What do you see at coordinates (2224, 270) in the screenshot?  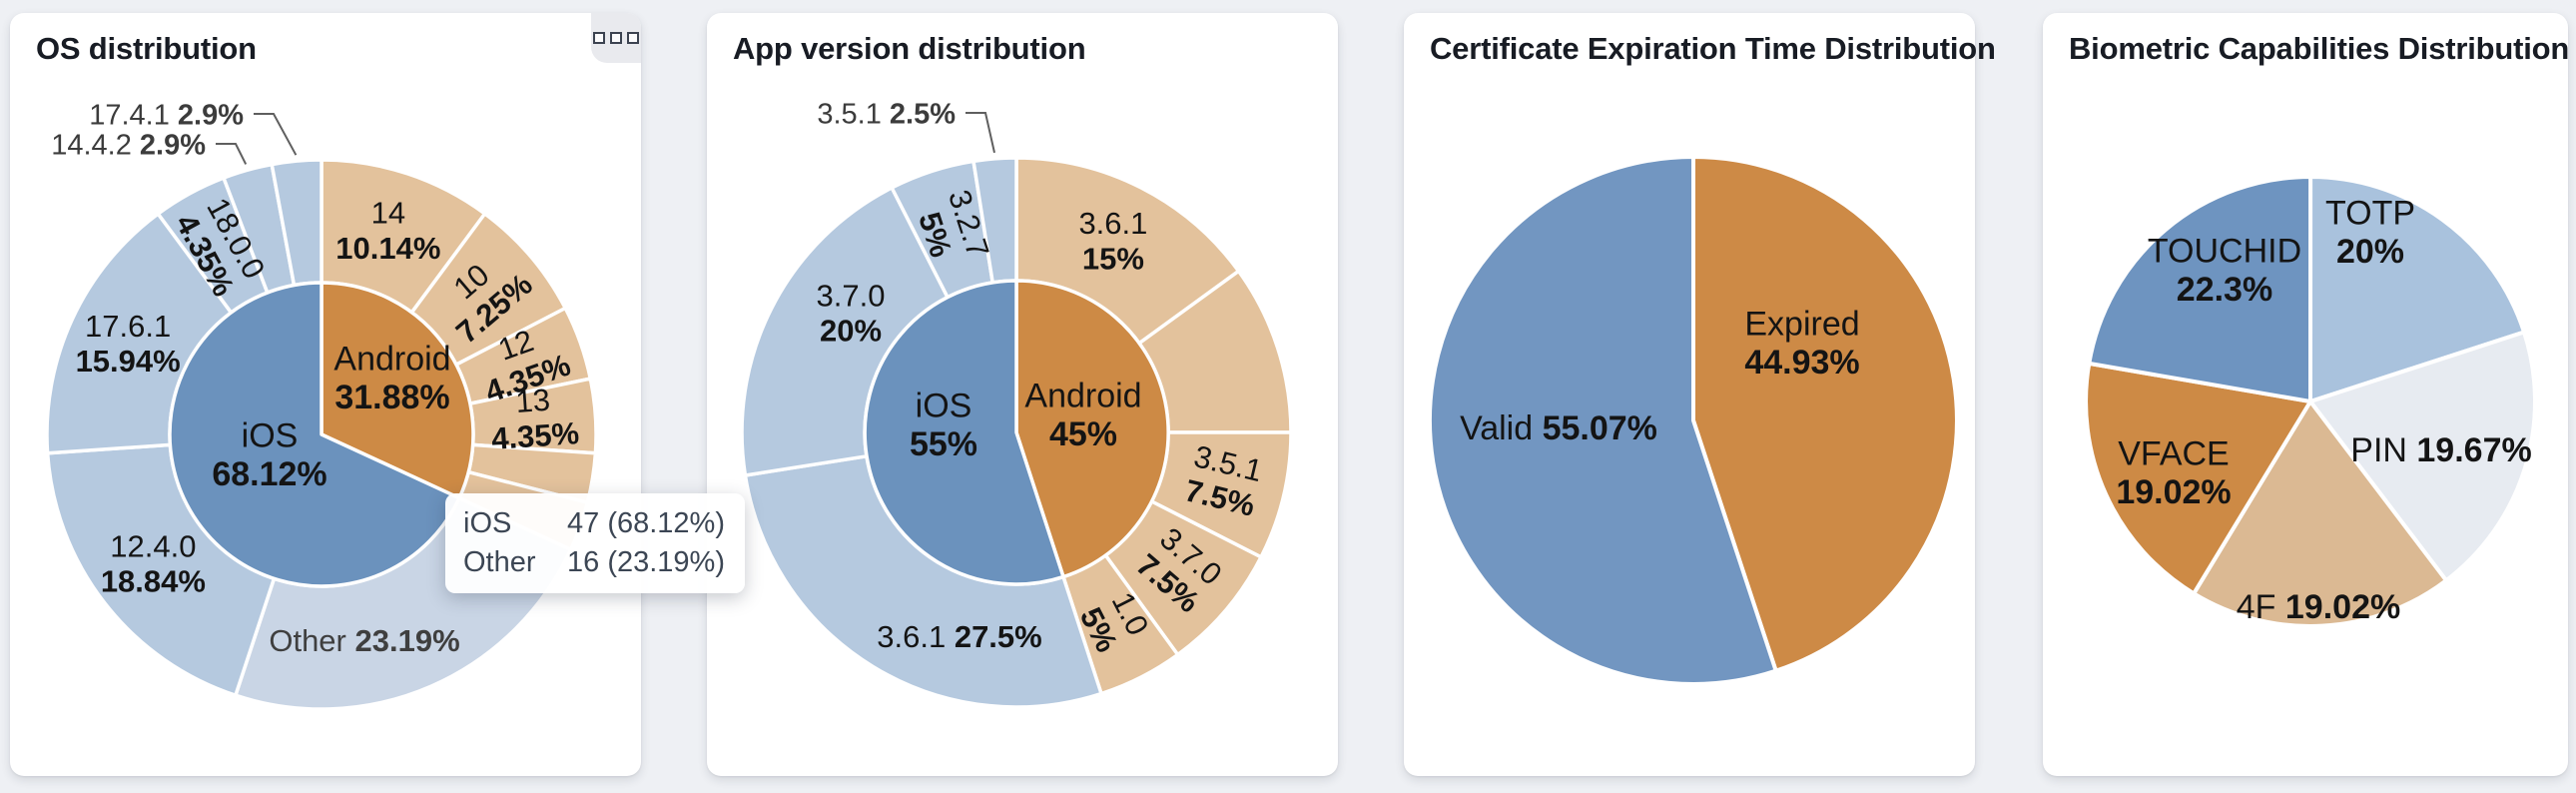 I see `slice-label: TOUCHID 22.3%` at bounding box center [2224, 270].